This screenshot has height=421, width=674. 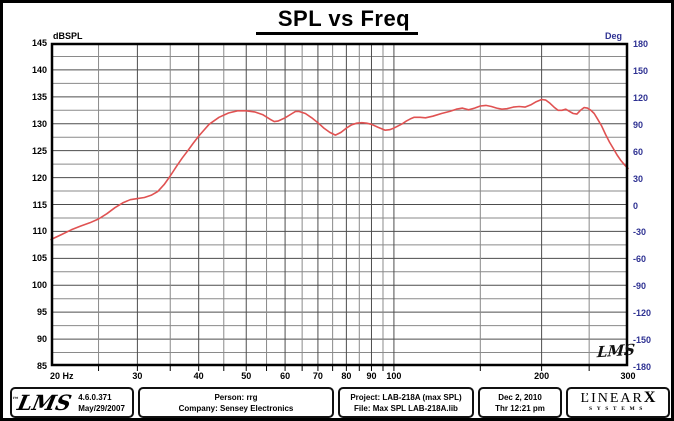 What do you see at coordinates (616, 351) in the screenshot?
I see `lms-watermark: LMS` at bounding box center [616, 351].